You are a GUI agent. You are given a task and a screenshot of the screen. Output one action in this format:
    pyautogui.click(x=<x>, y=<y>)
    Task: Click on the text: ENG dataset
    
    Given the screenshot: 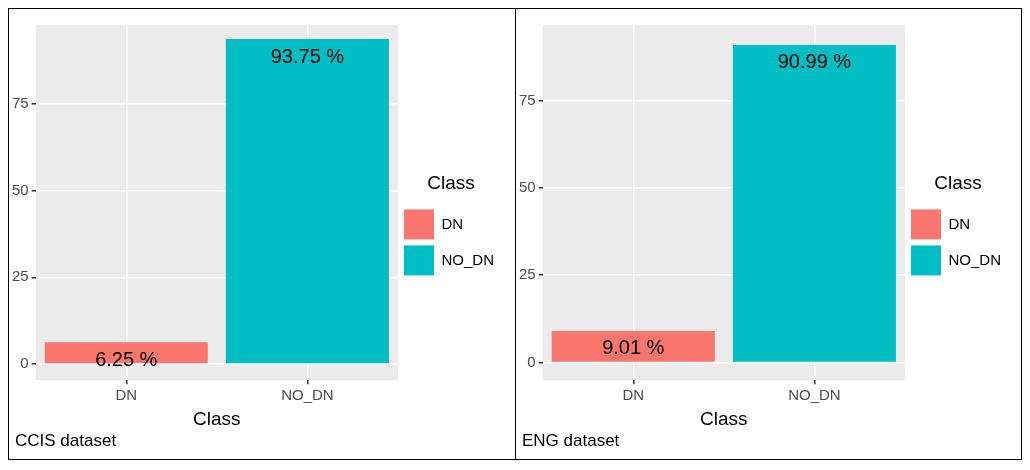 What is the action you would take?
    pyautogui.click(x=571, y=441)
    